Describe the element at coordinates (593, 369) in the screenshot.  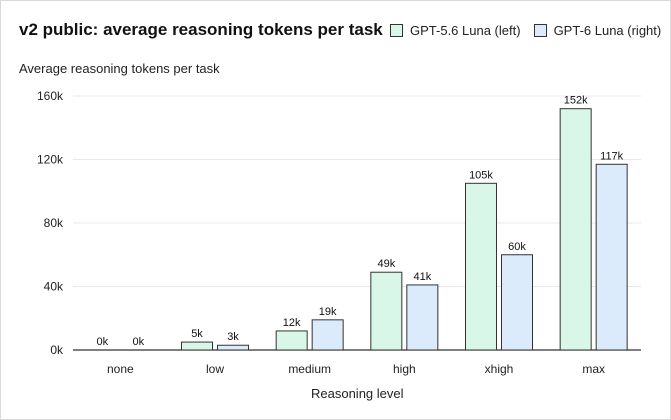
I see `x-tick-label: max` at that location.